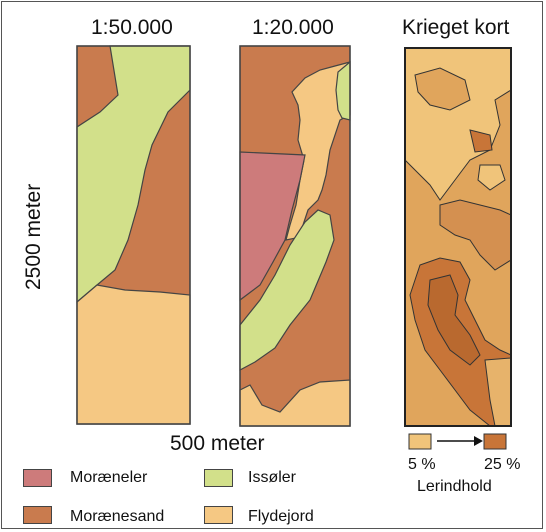  Describe the element at coordinates (495, 441) in the screenshot. I see `clay-high-swatch` at that location.